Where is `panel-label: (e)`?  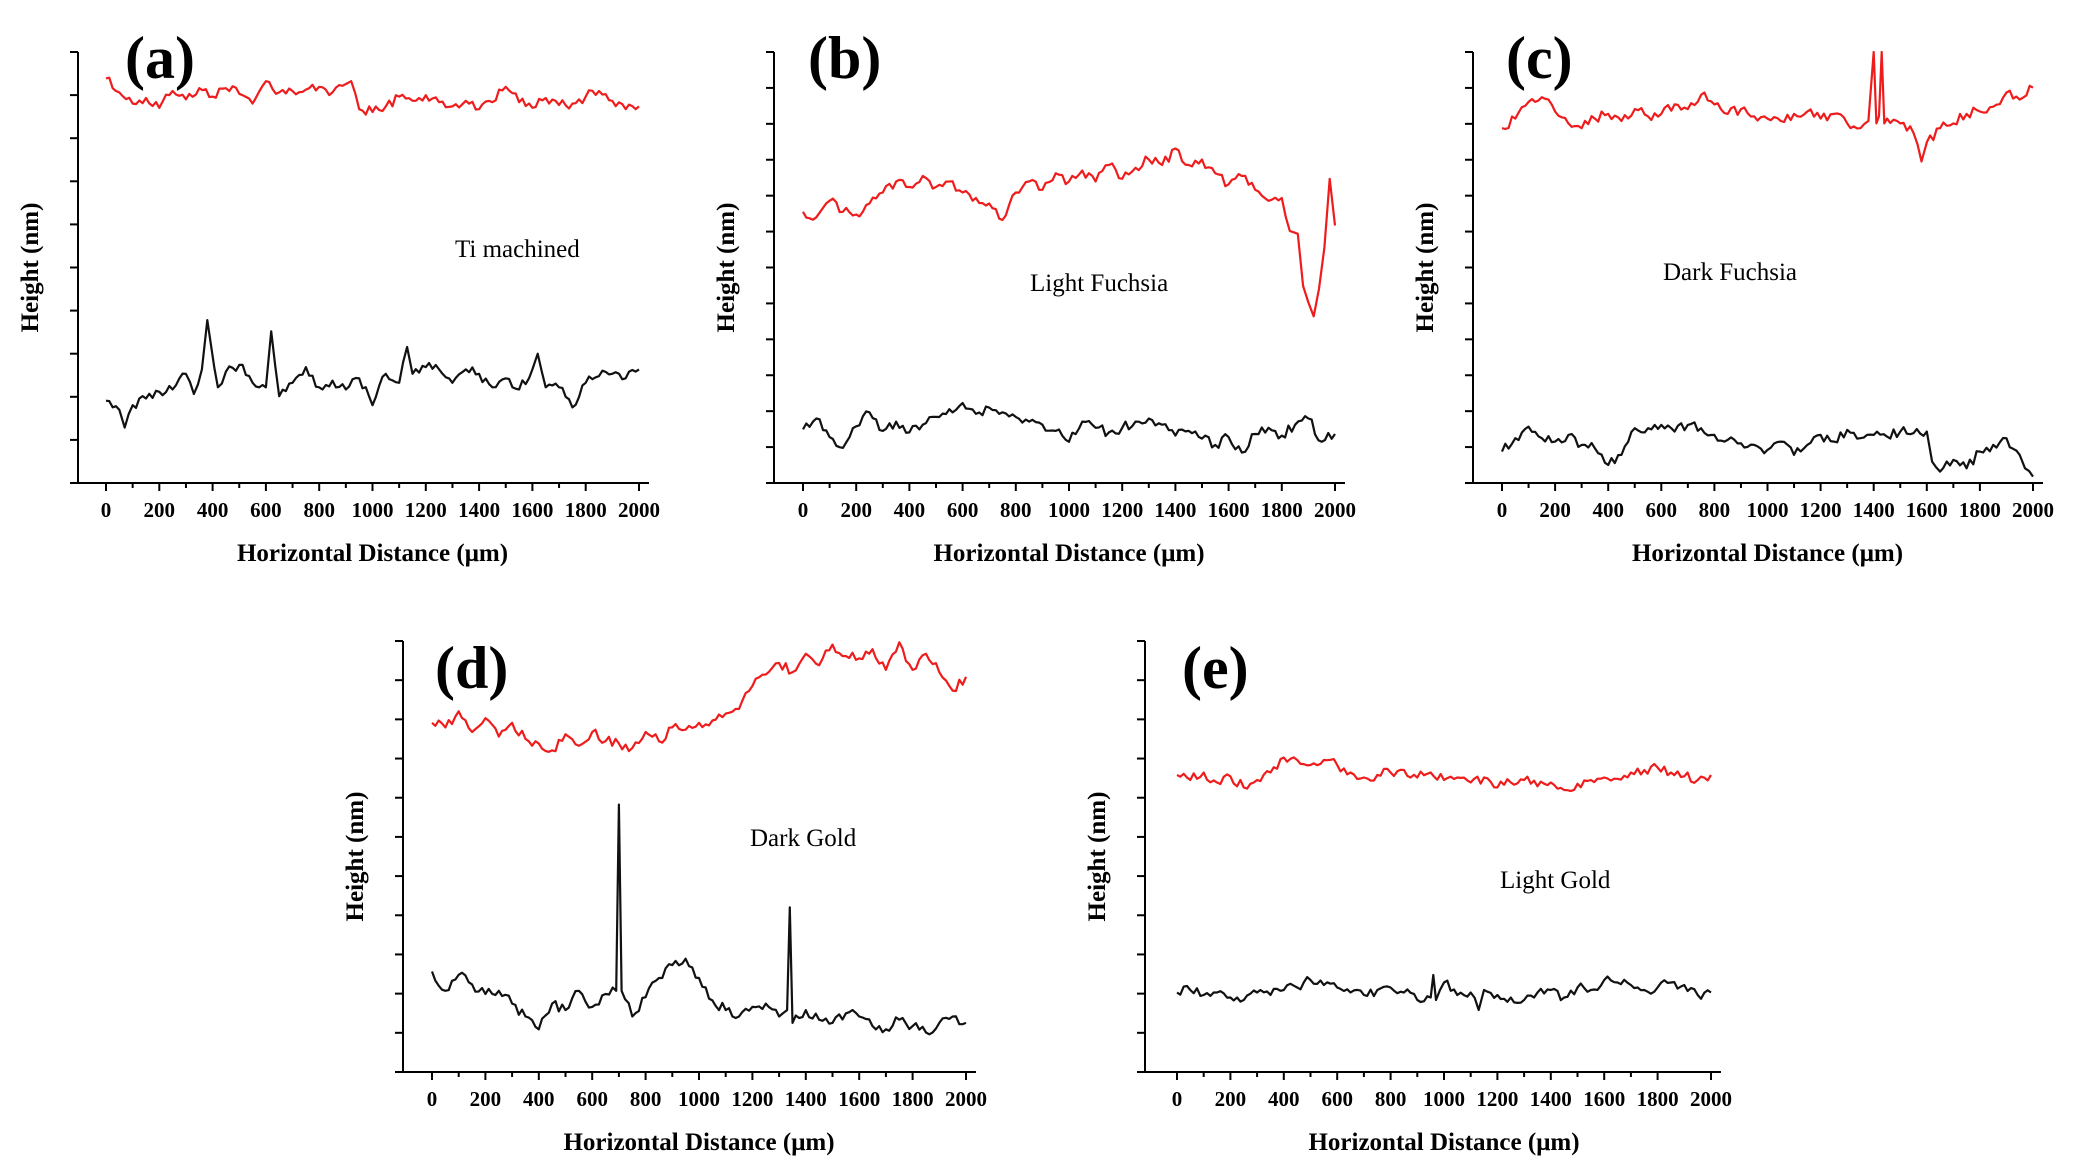 panel-label: (e) is located at coordinates (1215, 668).